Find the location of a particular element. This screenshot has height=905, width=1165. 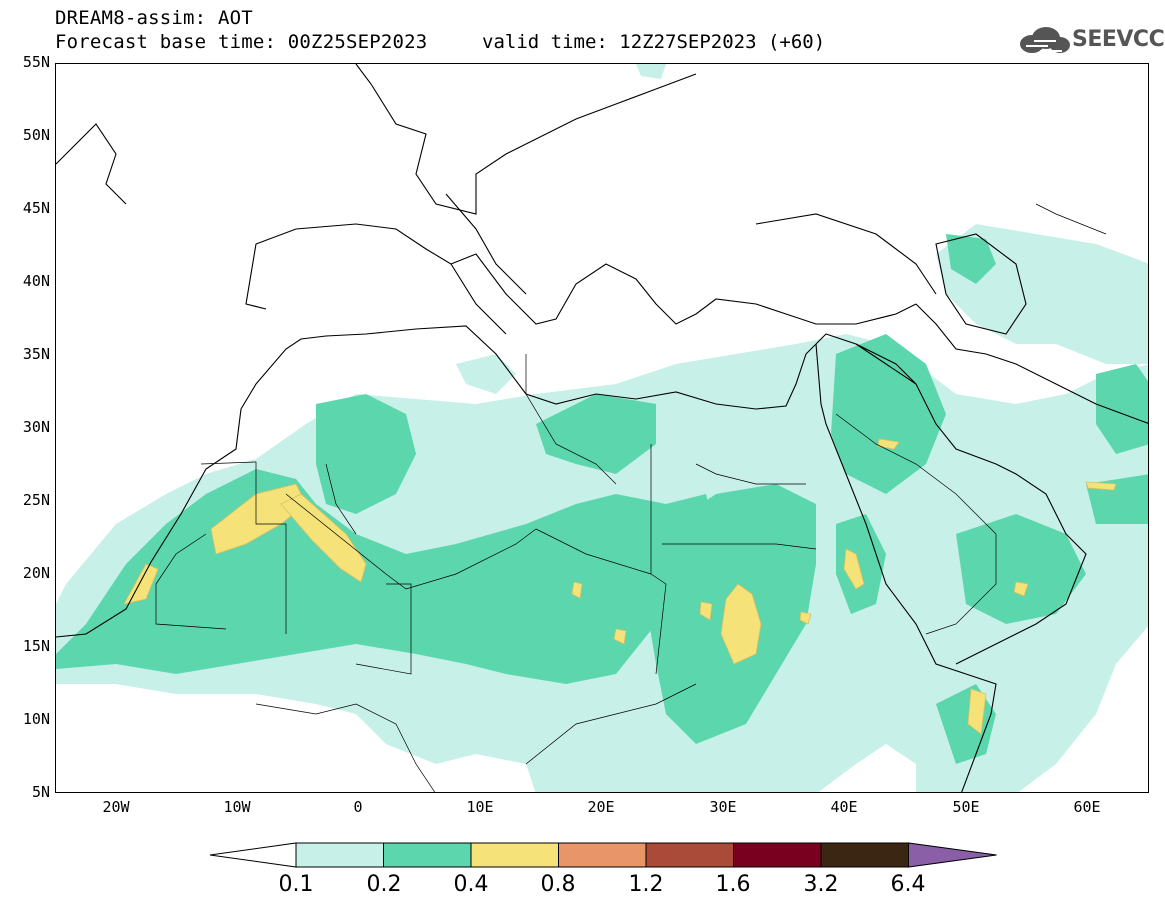

chart-title: DREAM8-assim: AOT is located at coordinates (154, 18).